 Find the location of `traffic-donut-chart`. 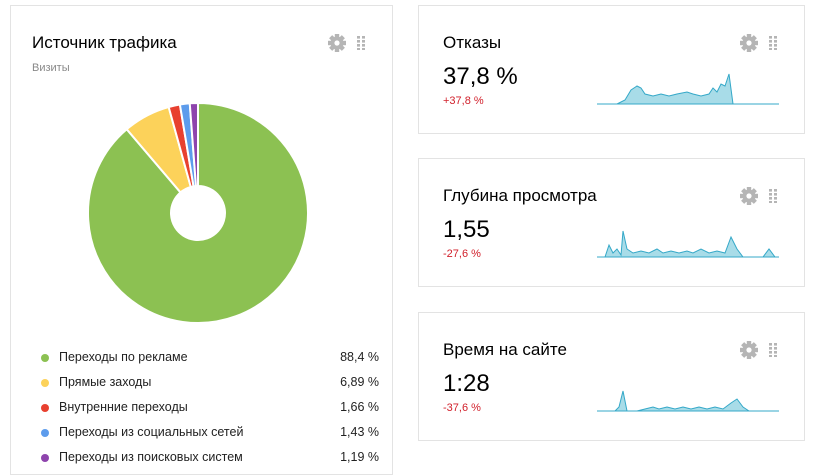

traffic-donut-chart is located at coordinates (198, 213).